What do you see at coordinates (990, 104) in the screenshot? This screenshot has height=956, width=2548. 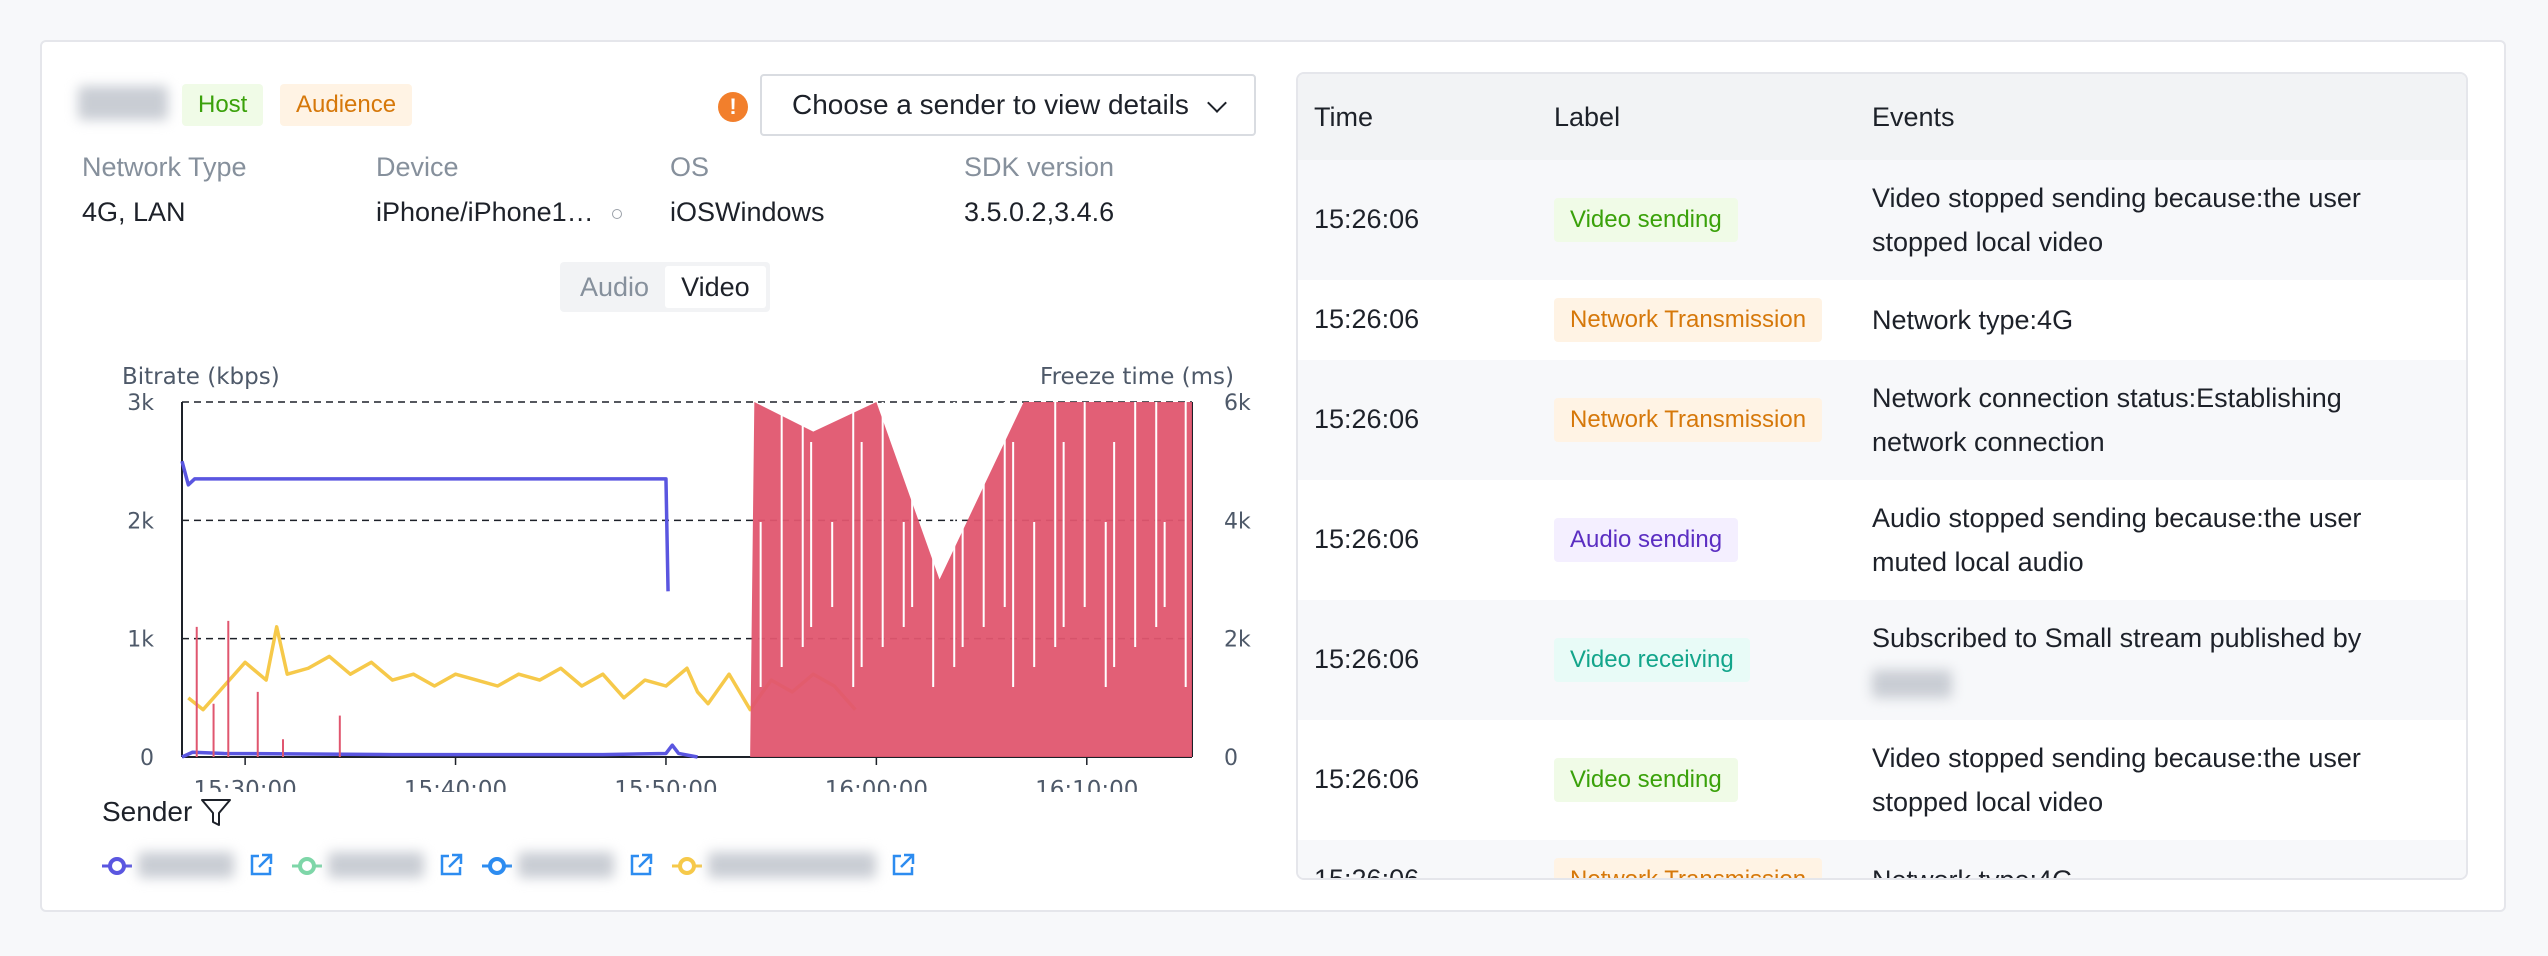 I see `sender-select-placeholder: Choose a sender to view details` at bounding box center [990, 104].